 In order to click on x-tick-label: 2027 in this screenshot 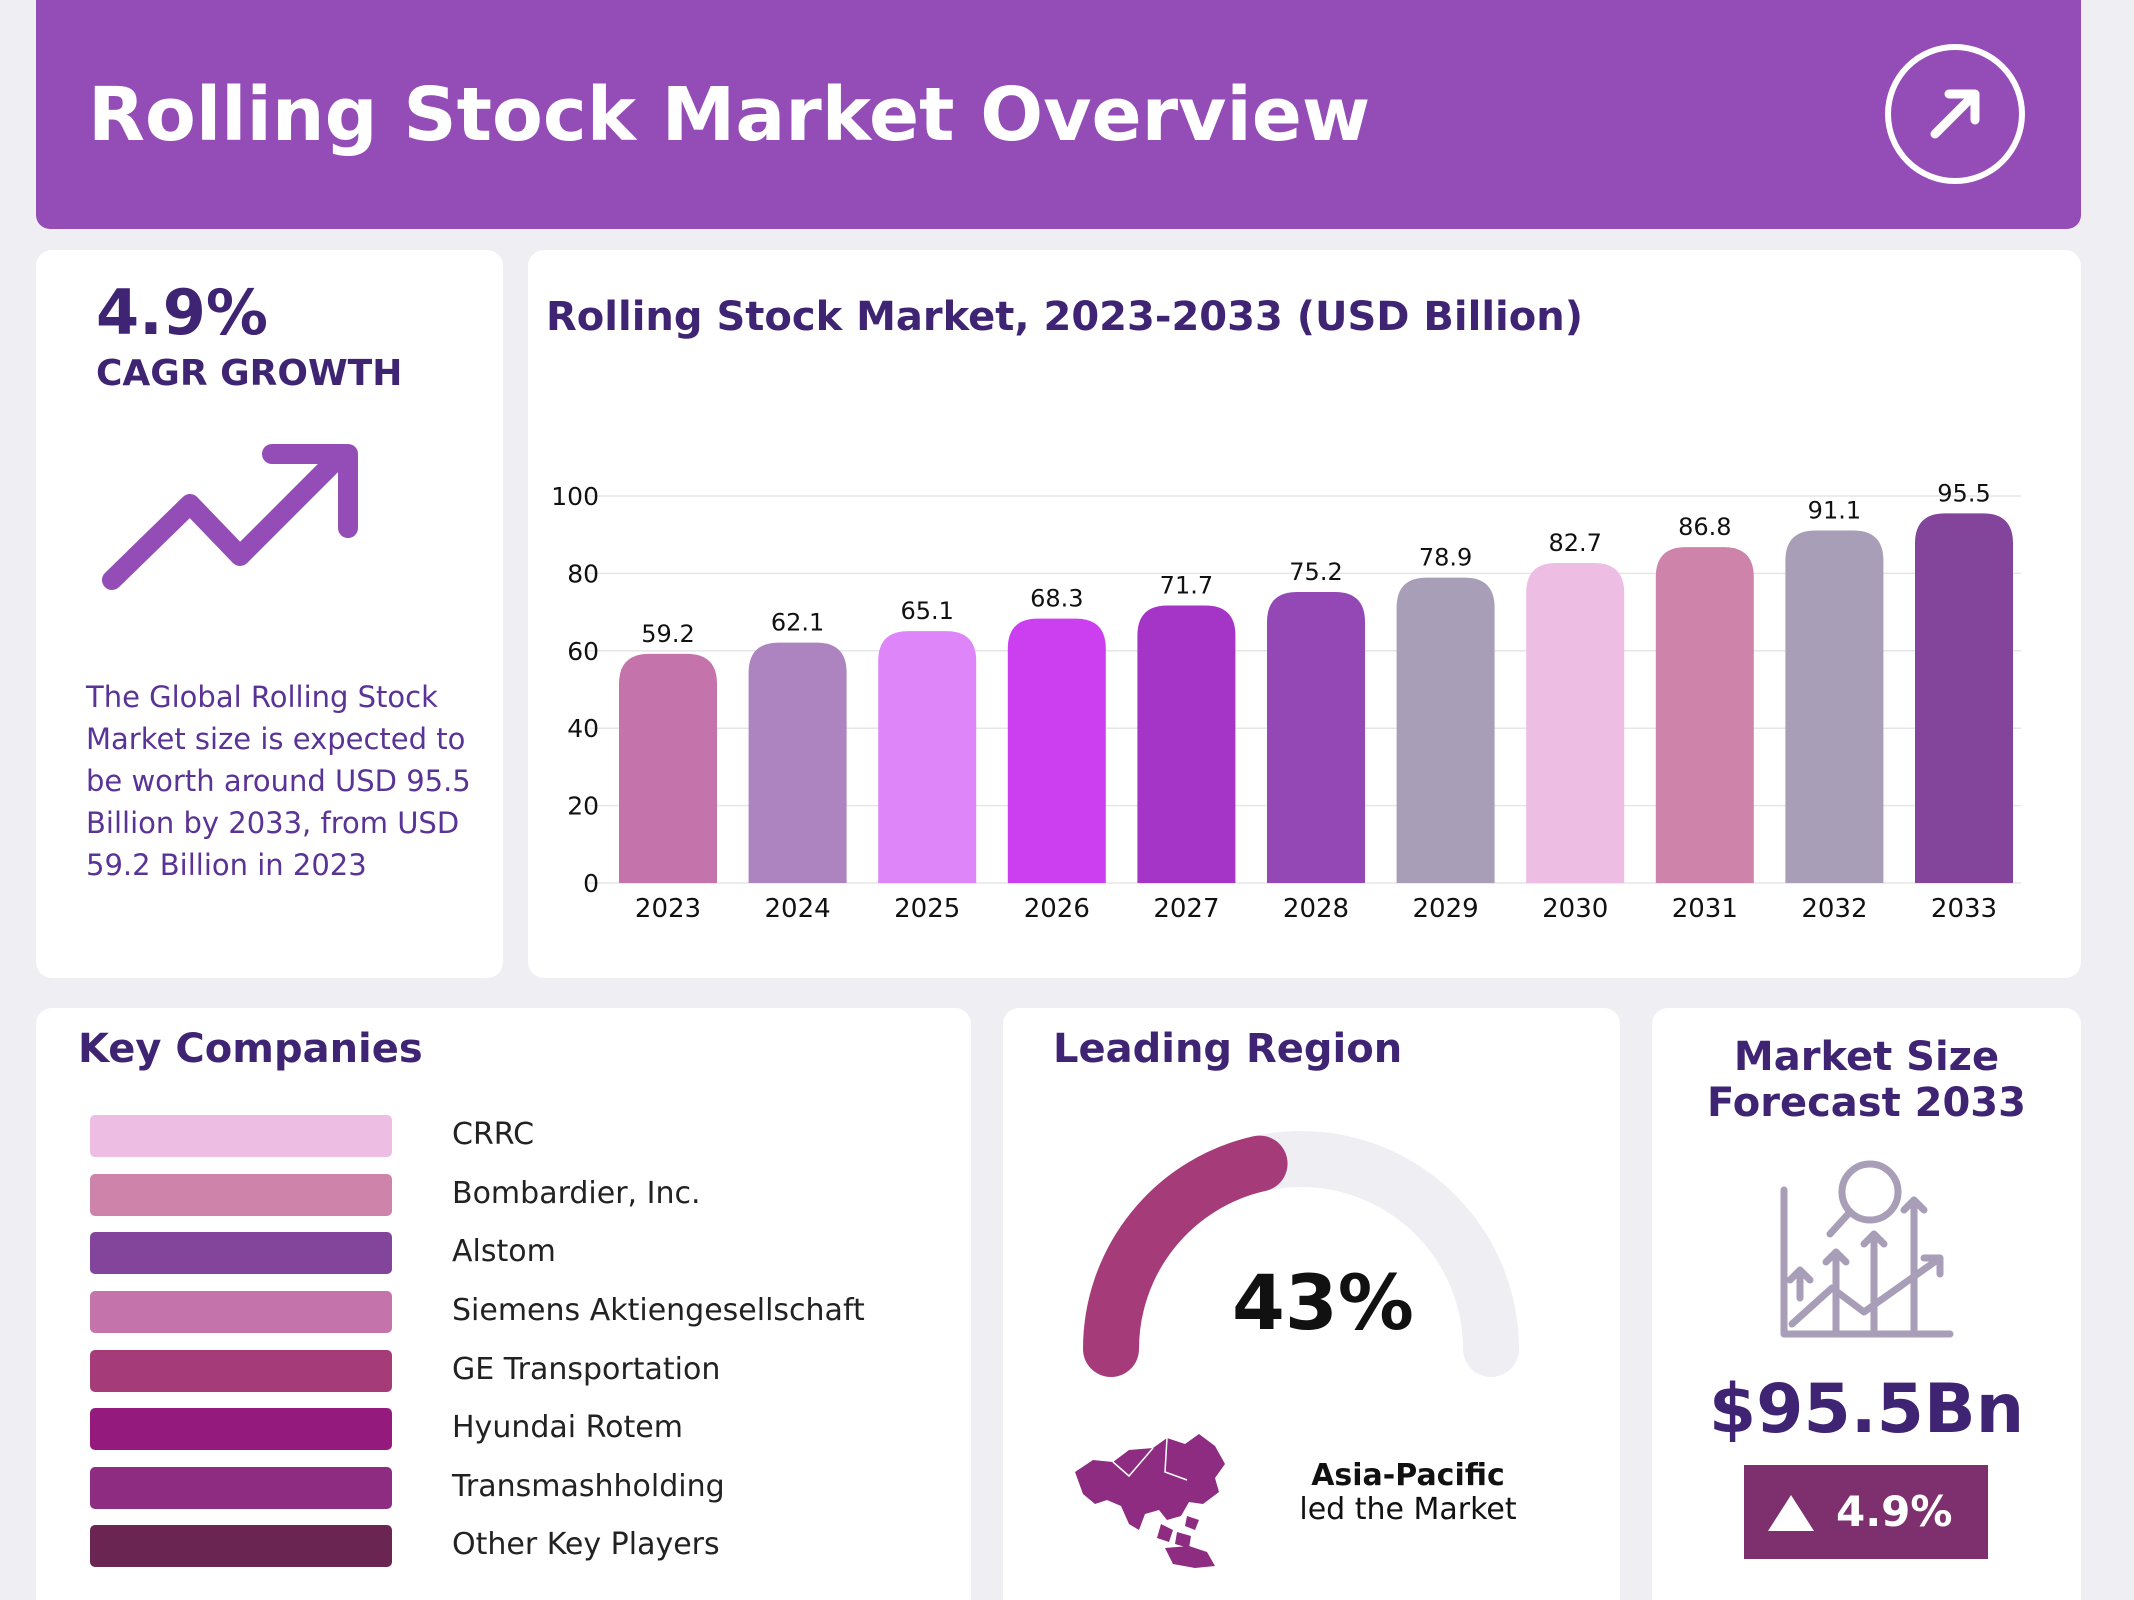, I will do `click(1186, 909)`.